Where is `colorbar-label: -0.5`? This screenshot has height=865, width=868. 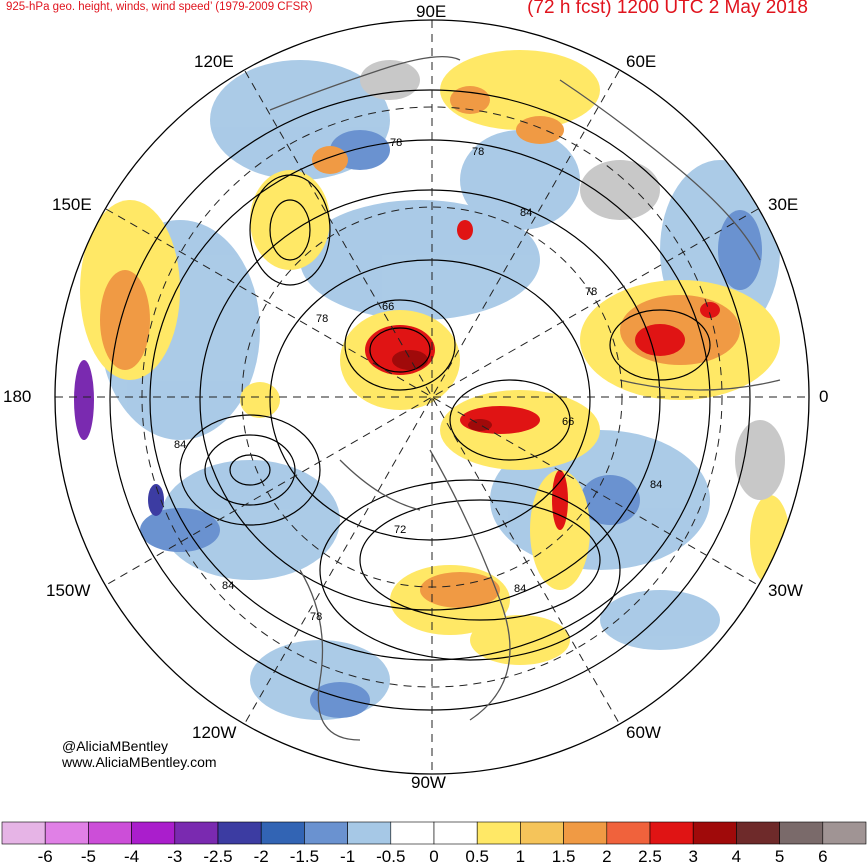 colorbar-label: -0.5 is located at coordinates (390, 856).